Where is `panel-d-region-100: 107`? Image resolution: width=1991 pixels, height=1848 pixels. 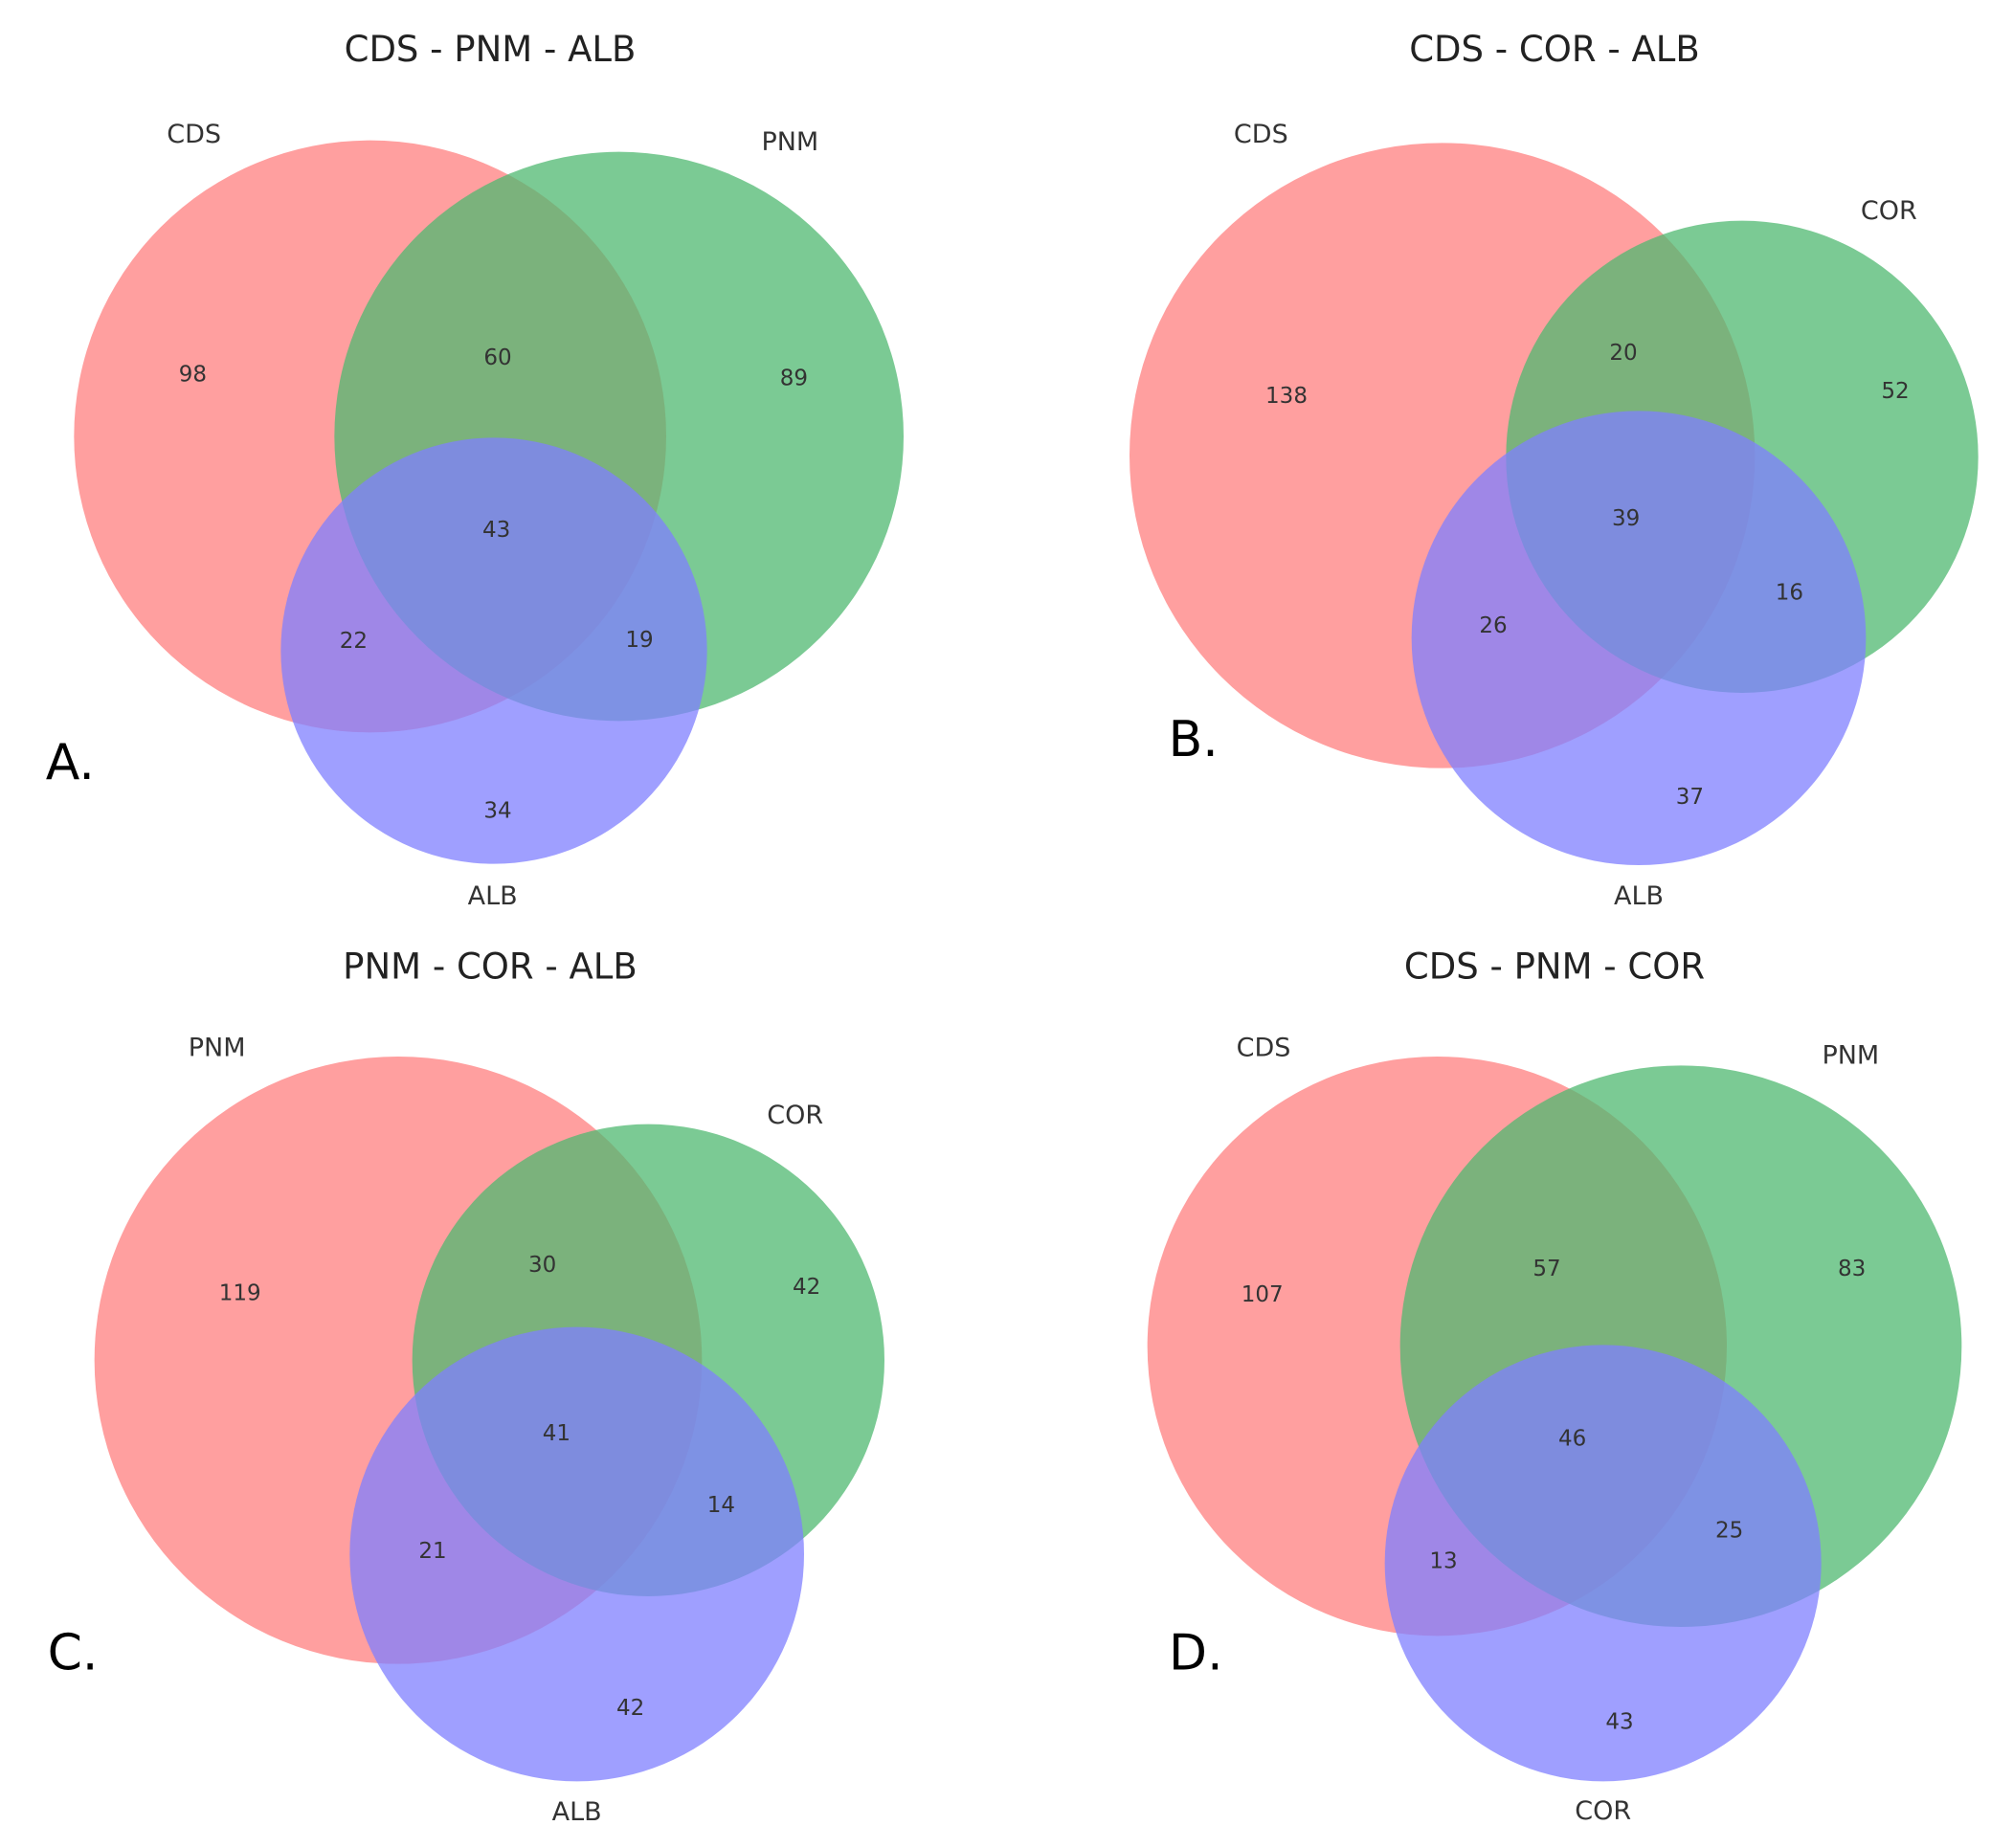 panel-d-region-100: 107 is located at coordinates (1263, 1295).